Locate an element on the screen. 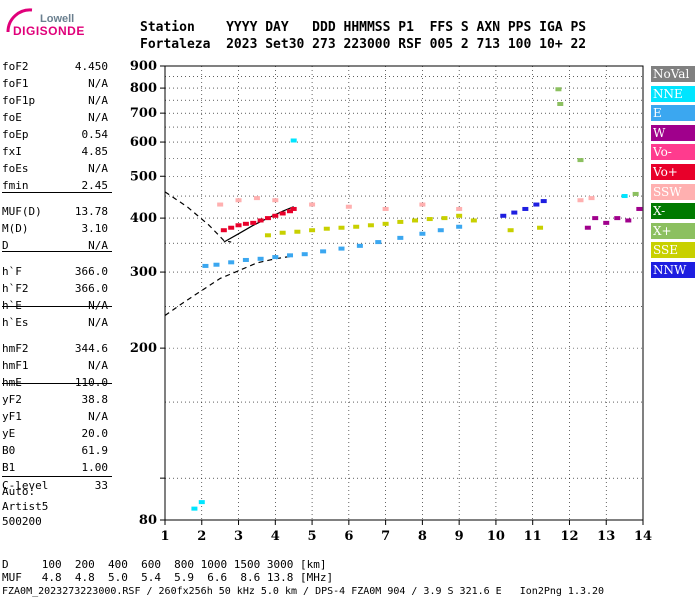 The height and width of the screenshot is (600, 700). legend-item: SSE is located at coordinates (673, 250).